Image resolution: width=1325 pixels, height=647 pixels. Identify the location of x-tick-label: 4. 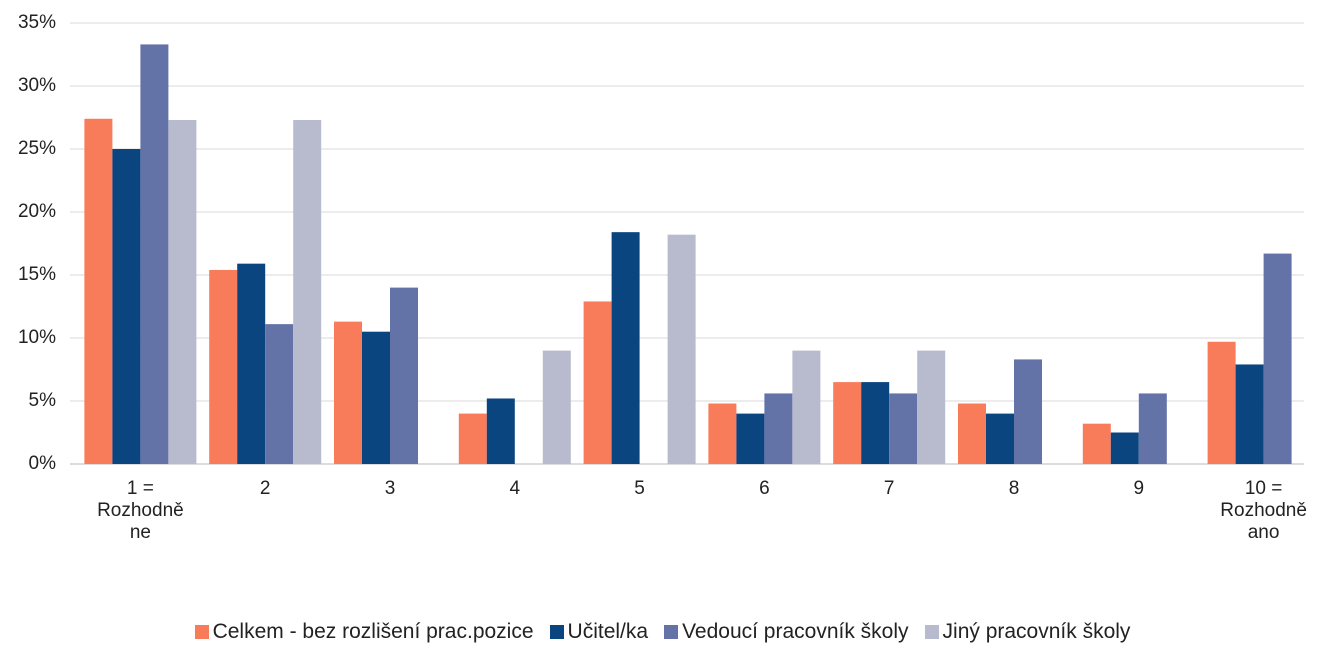
(515, 488).